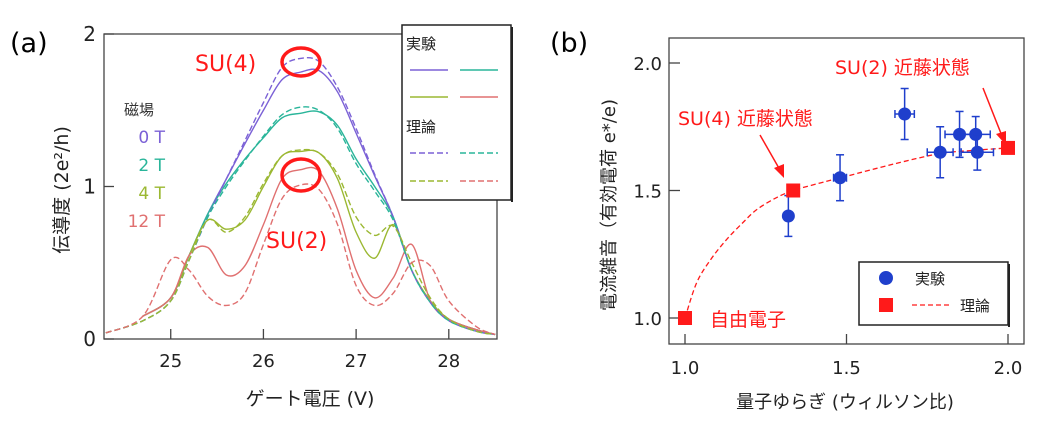  Describe the element at coordinates (89, 187) in the screenshot. I see `y-tick-label: 1` at that location.